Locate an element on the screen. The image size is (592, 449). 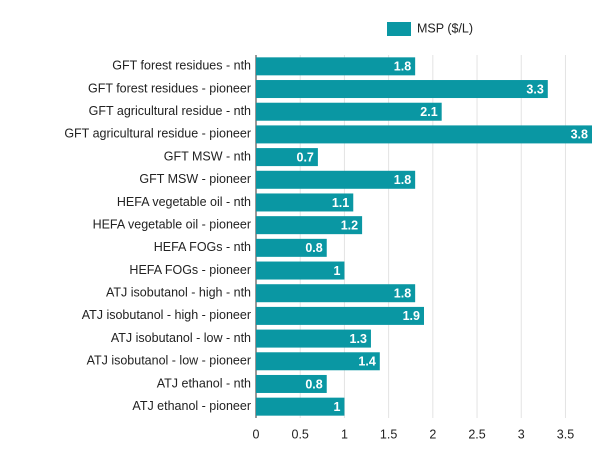
legend-label: MSP ($/L) is located at coordinates (445, 28).